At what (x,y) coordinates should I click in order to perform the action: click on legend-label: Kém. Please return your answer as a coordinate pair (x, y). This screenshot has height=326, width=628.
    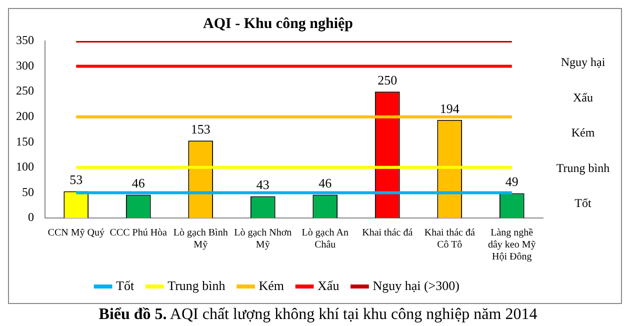
    Looking at the image, I should click on (271, 285).